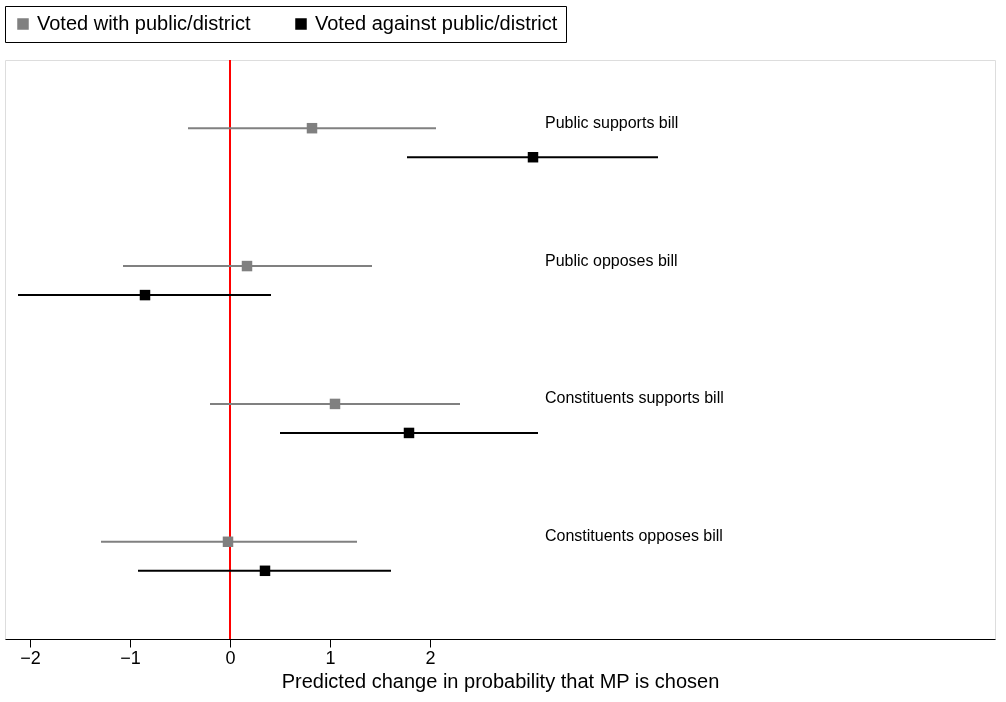 The width and height of the screenshot is (1006, 702). Describe the element at coordinates (130, 657) in the screenshot. I see `x-tick-label: −1` at that location.